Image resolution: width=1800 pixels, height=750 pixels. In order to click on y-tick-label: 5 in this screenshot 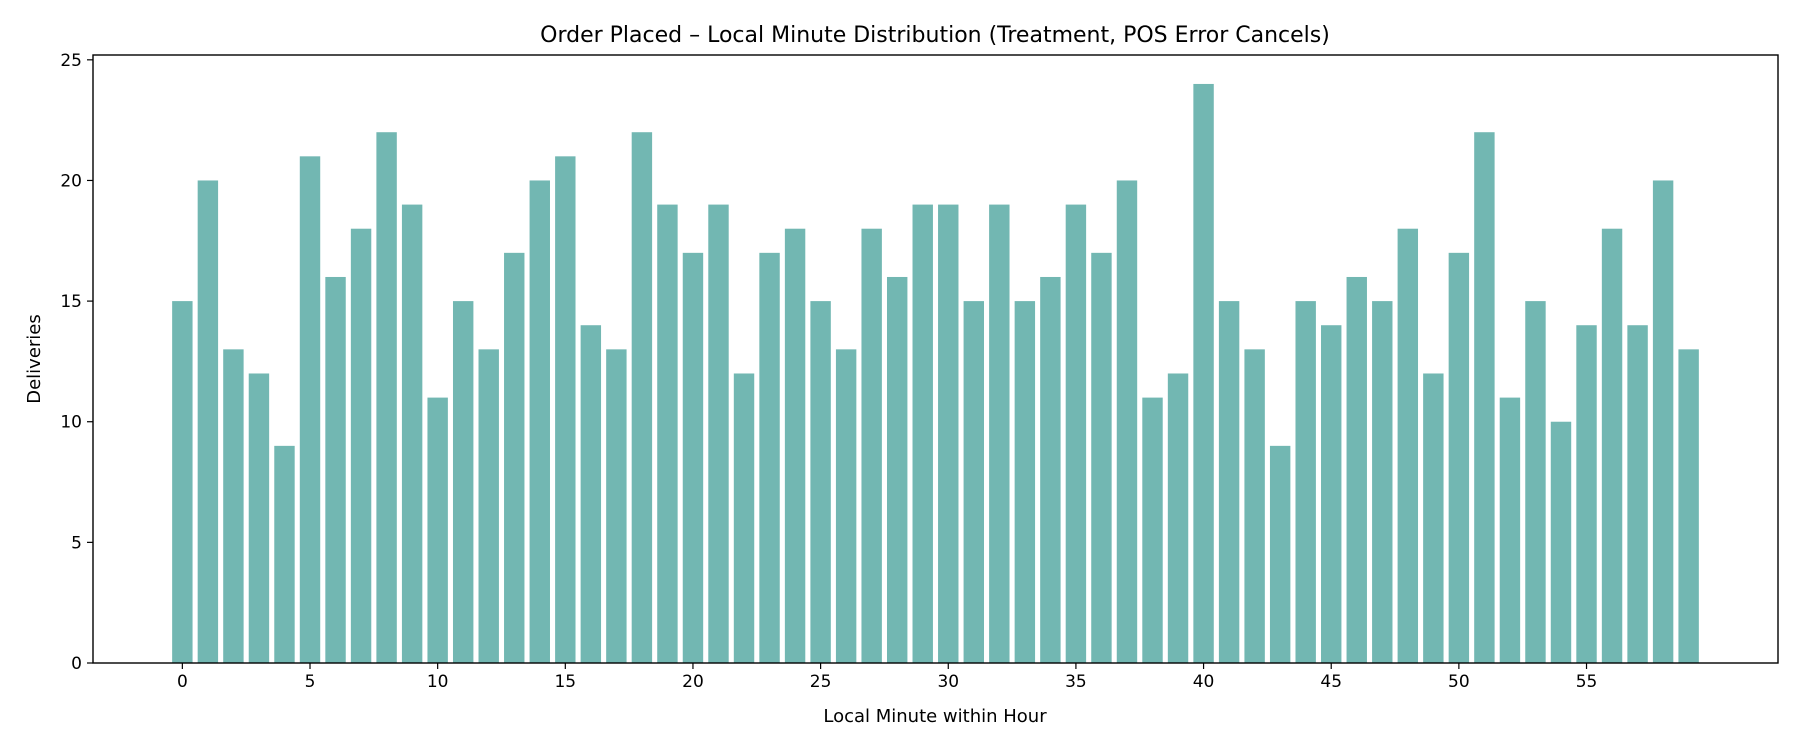, I will do `click(76, 543)`.